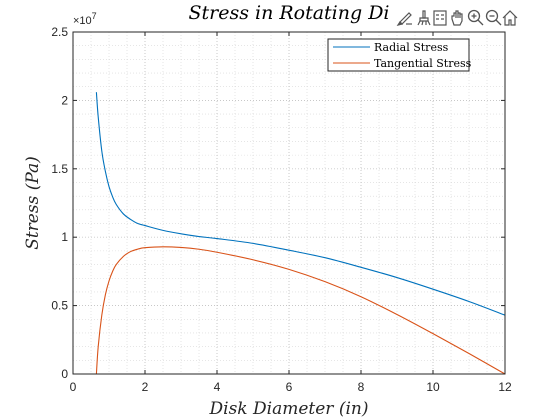 The height and width of the screenshot is (420, 560). What do you see at coordinates (289, 409) in the screenshot?
I see `x-axis-label: Disk Diameter (in)` at bounding box center [289, 409].